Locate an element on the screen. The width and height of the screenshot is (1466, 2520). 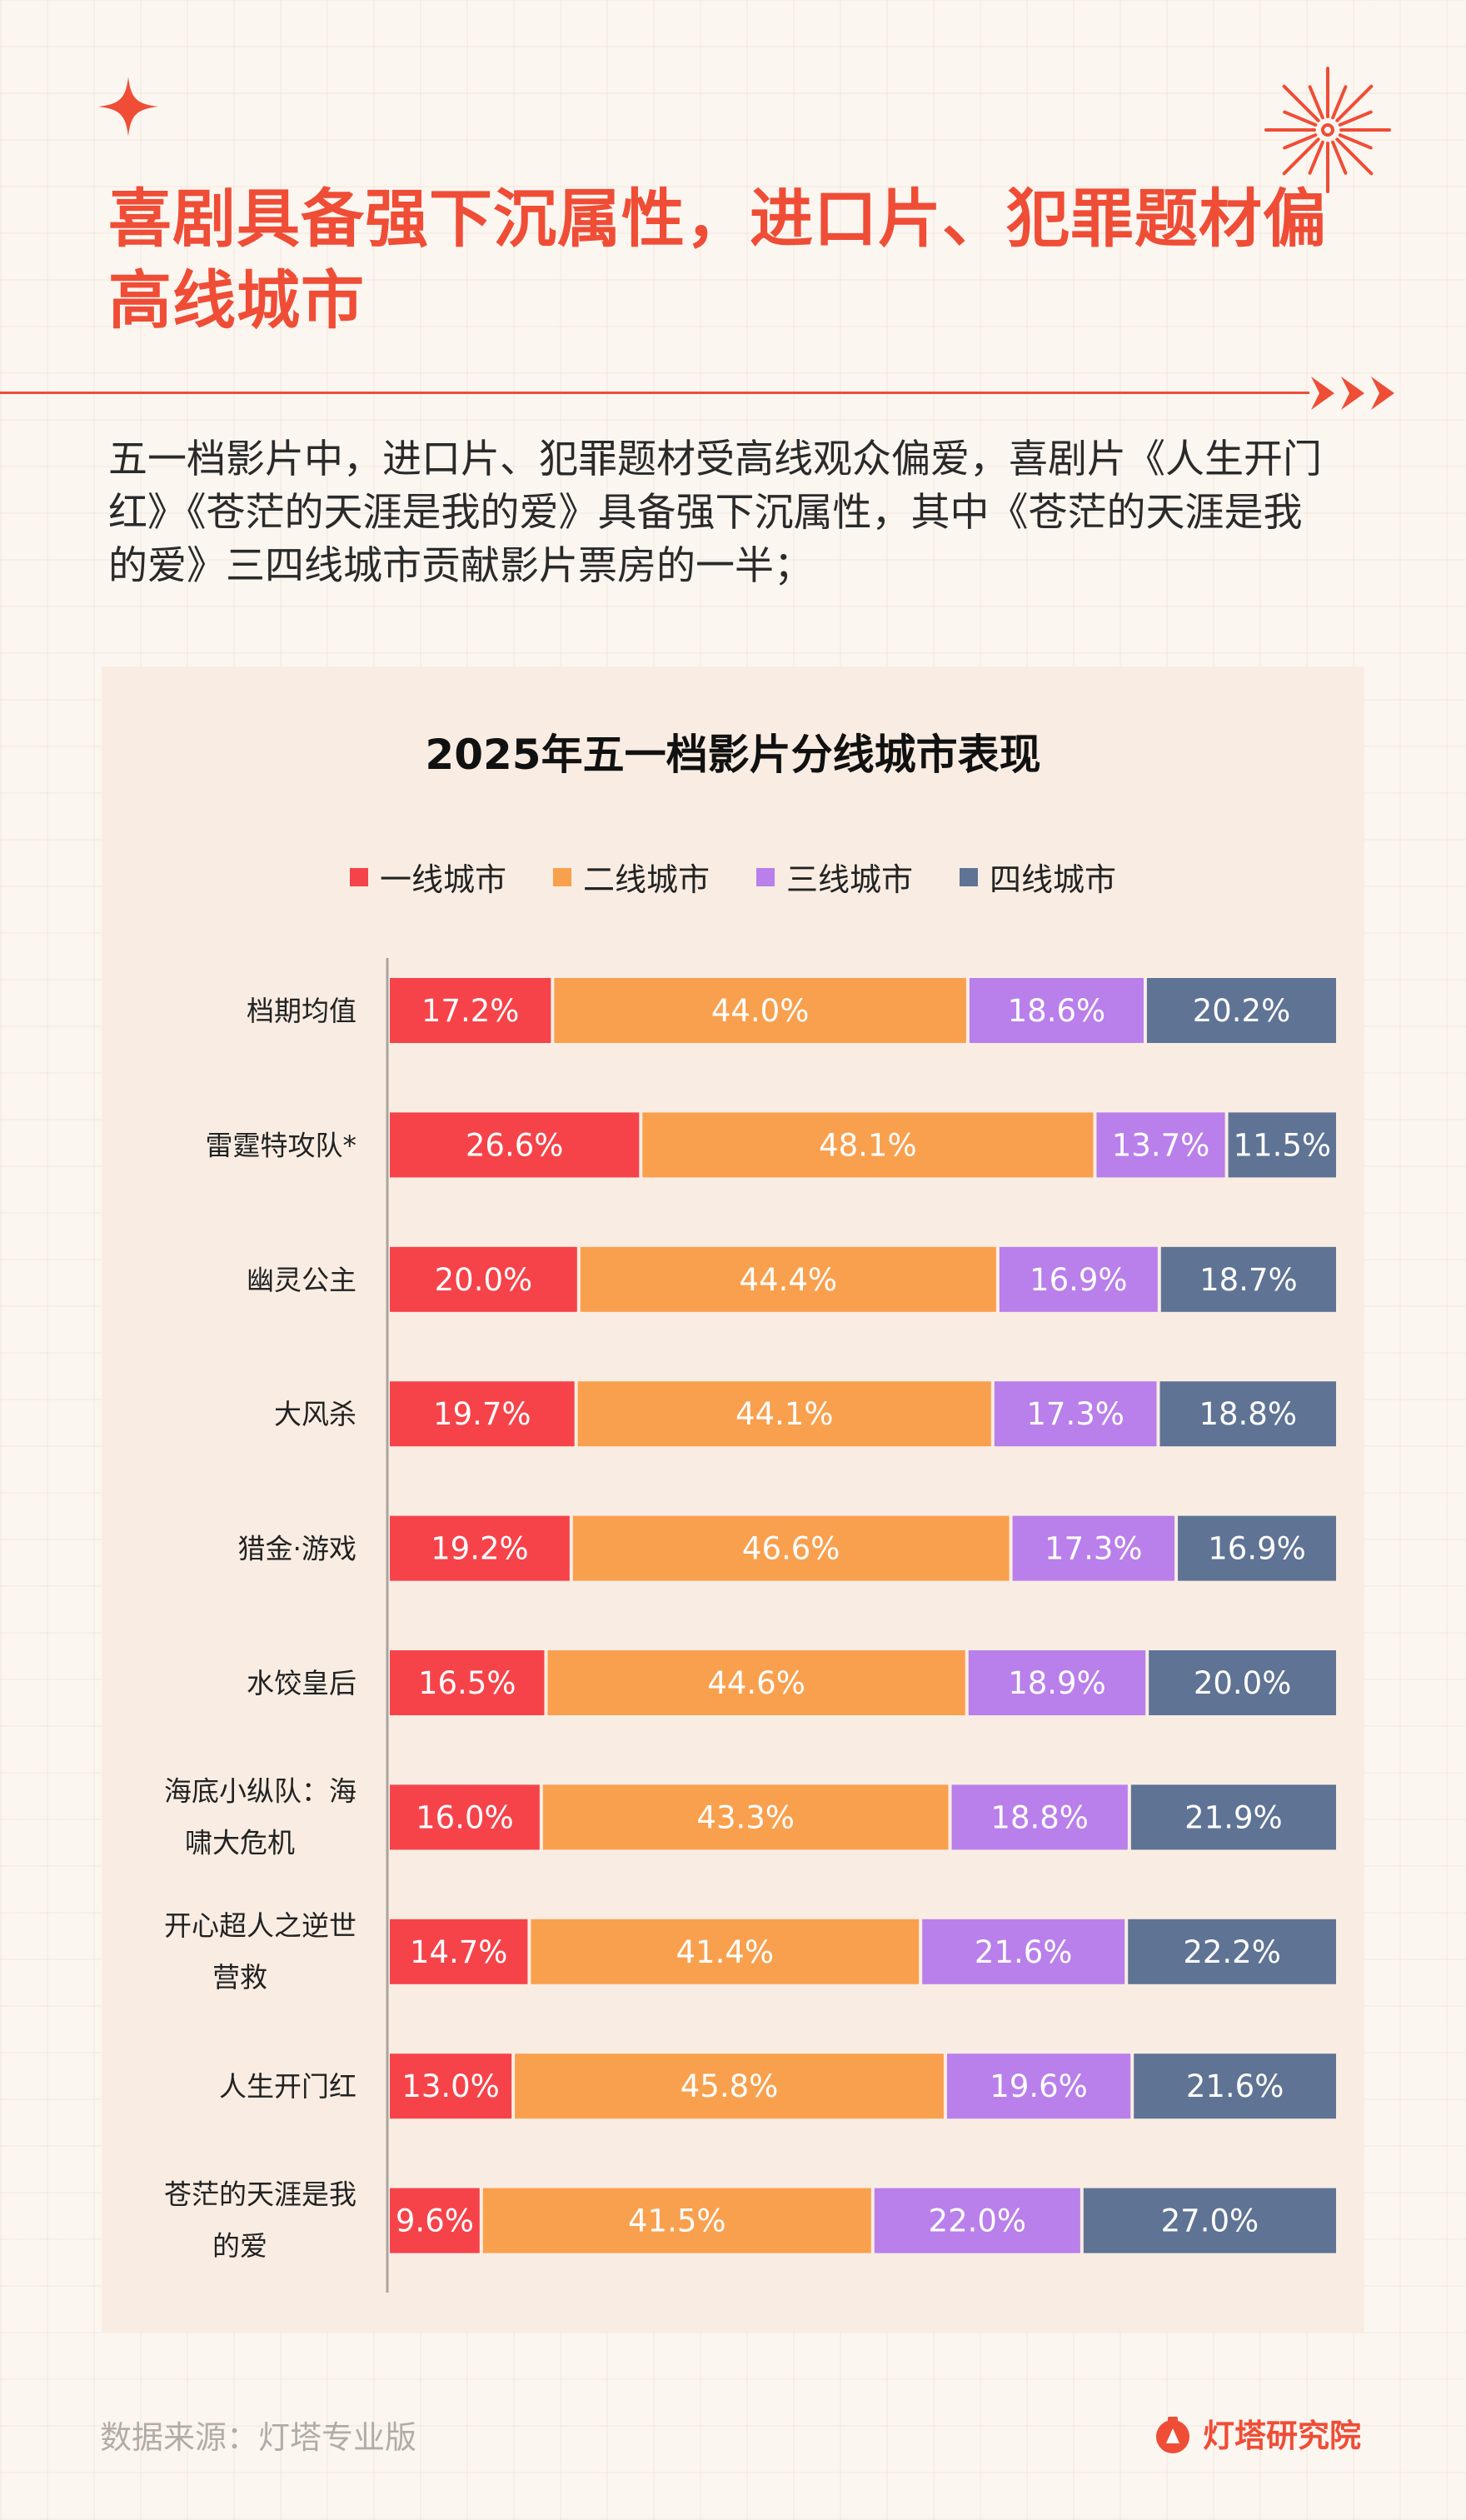
brand-name: 灯塔研究院 is located at coordinates (1283, 2436).